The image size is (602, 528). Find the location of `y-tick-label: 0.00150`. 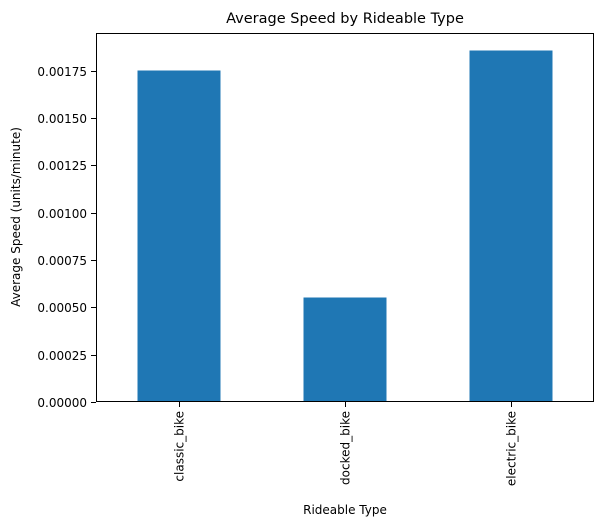

y-tick-label: 0.00150 is located at coordinates (62, 119).